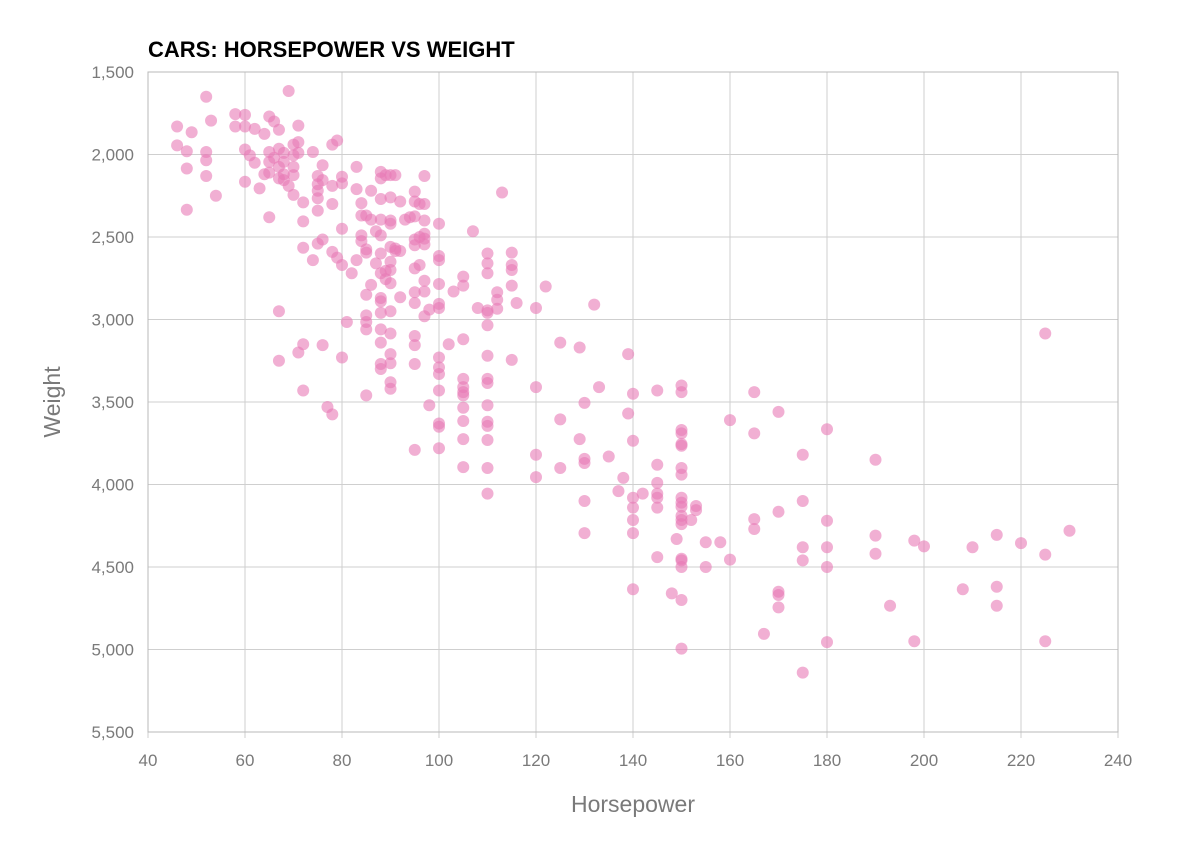 The image size is (1200, 860). What do you see at coordinates (112, 320) in the screenshot?
I see `y-tick-label: 3,000` at bounding box center [112, 320].